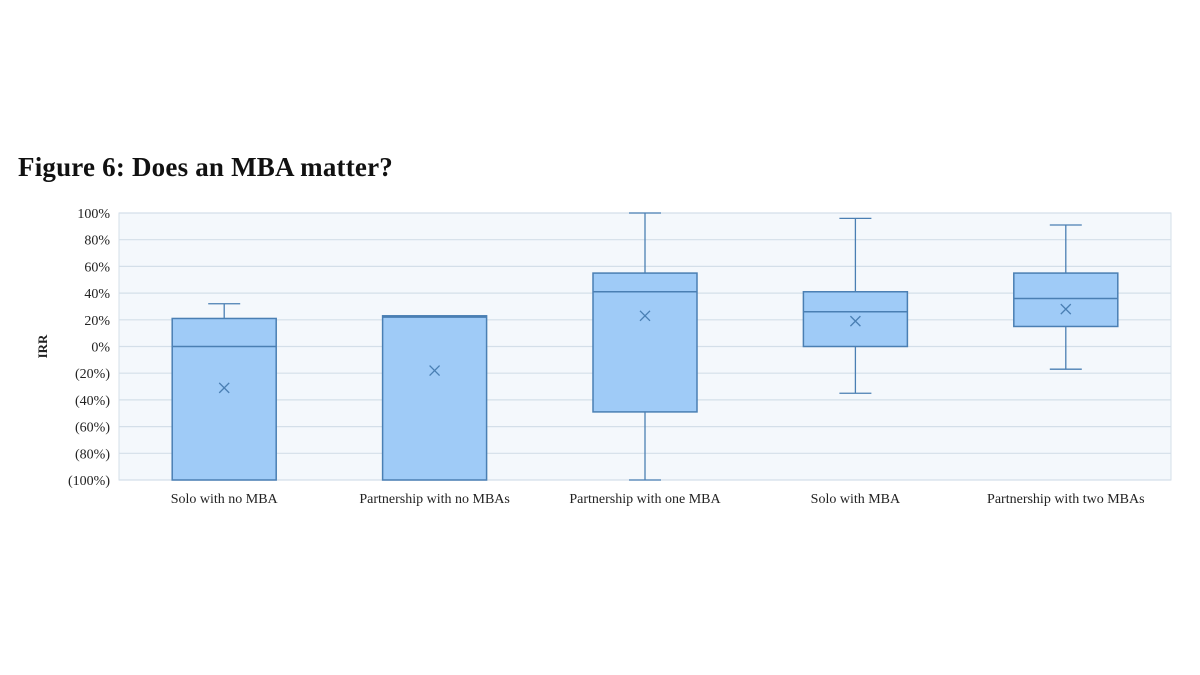  Describe the element at coordinates (97, 294) in the screenshot. I see `y-tick-label: 40%` at that location.